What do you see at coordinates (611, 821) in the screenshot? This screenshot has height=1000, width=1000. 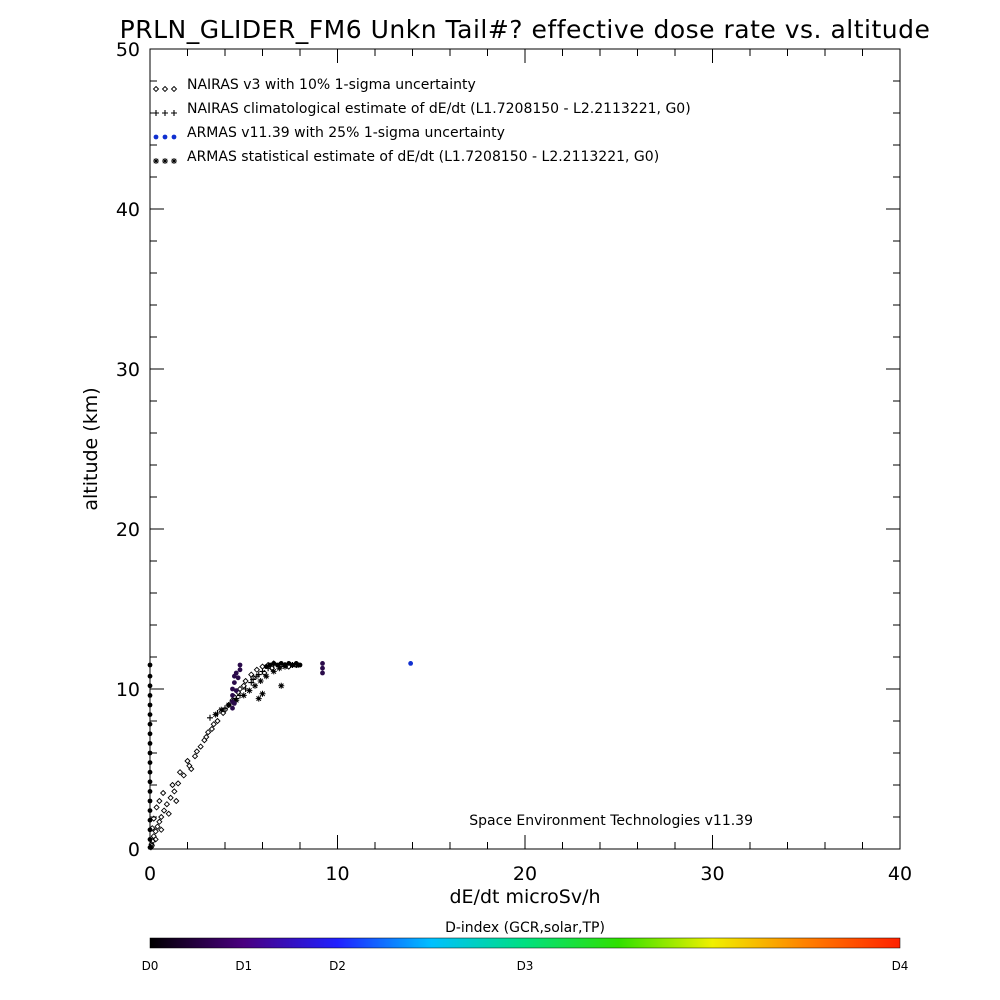 I see `credit-text: Space Environment Technologies v11.39` at bounding box center [611, 821].